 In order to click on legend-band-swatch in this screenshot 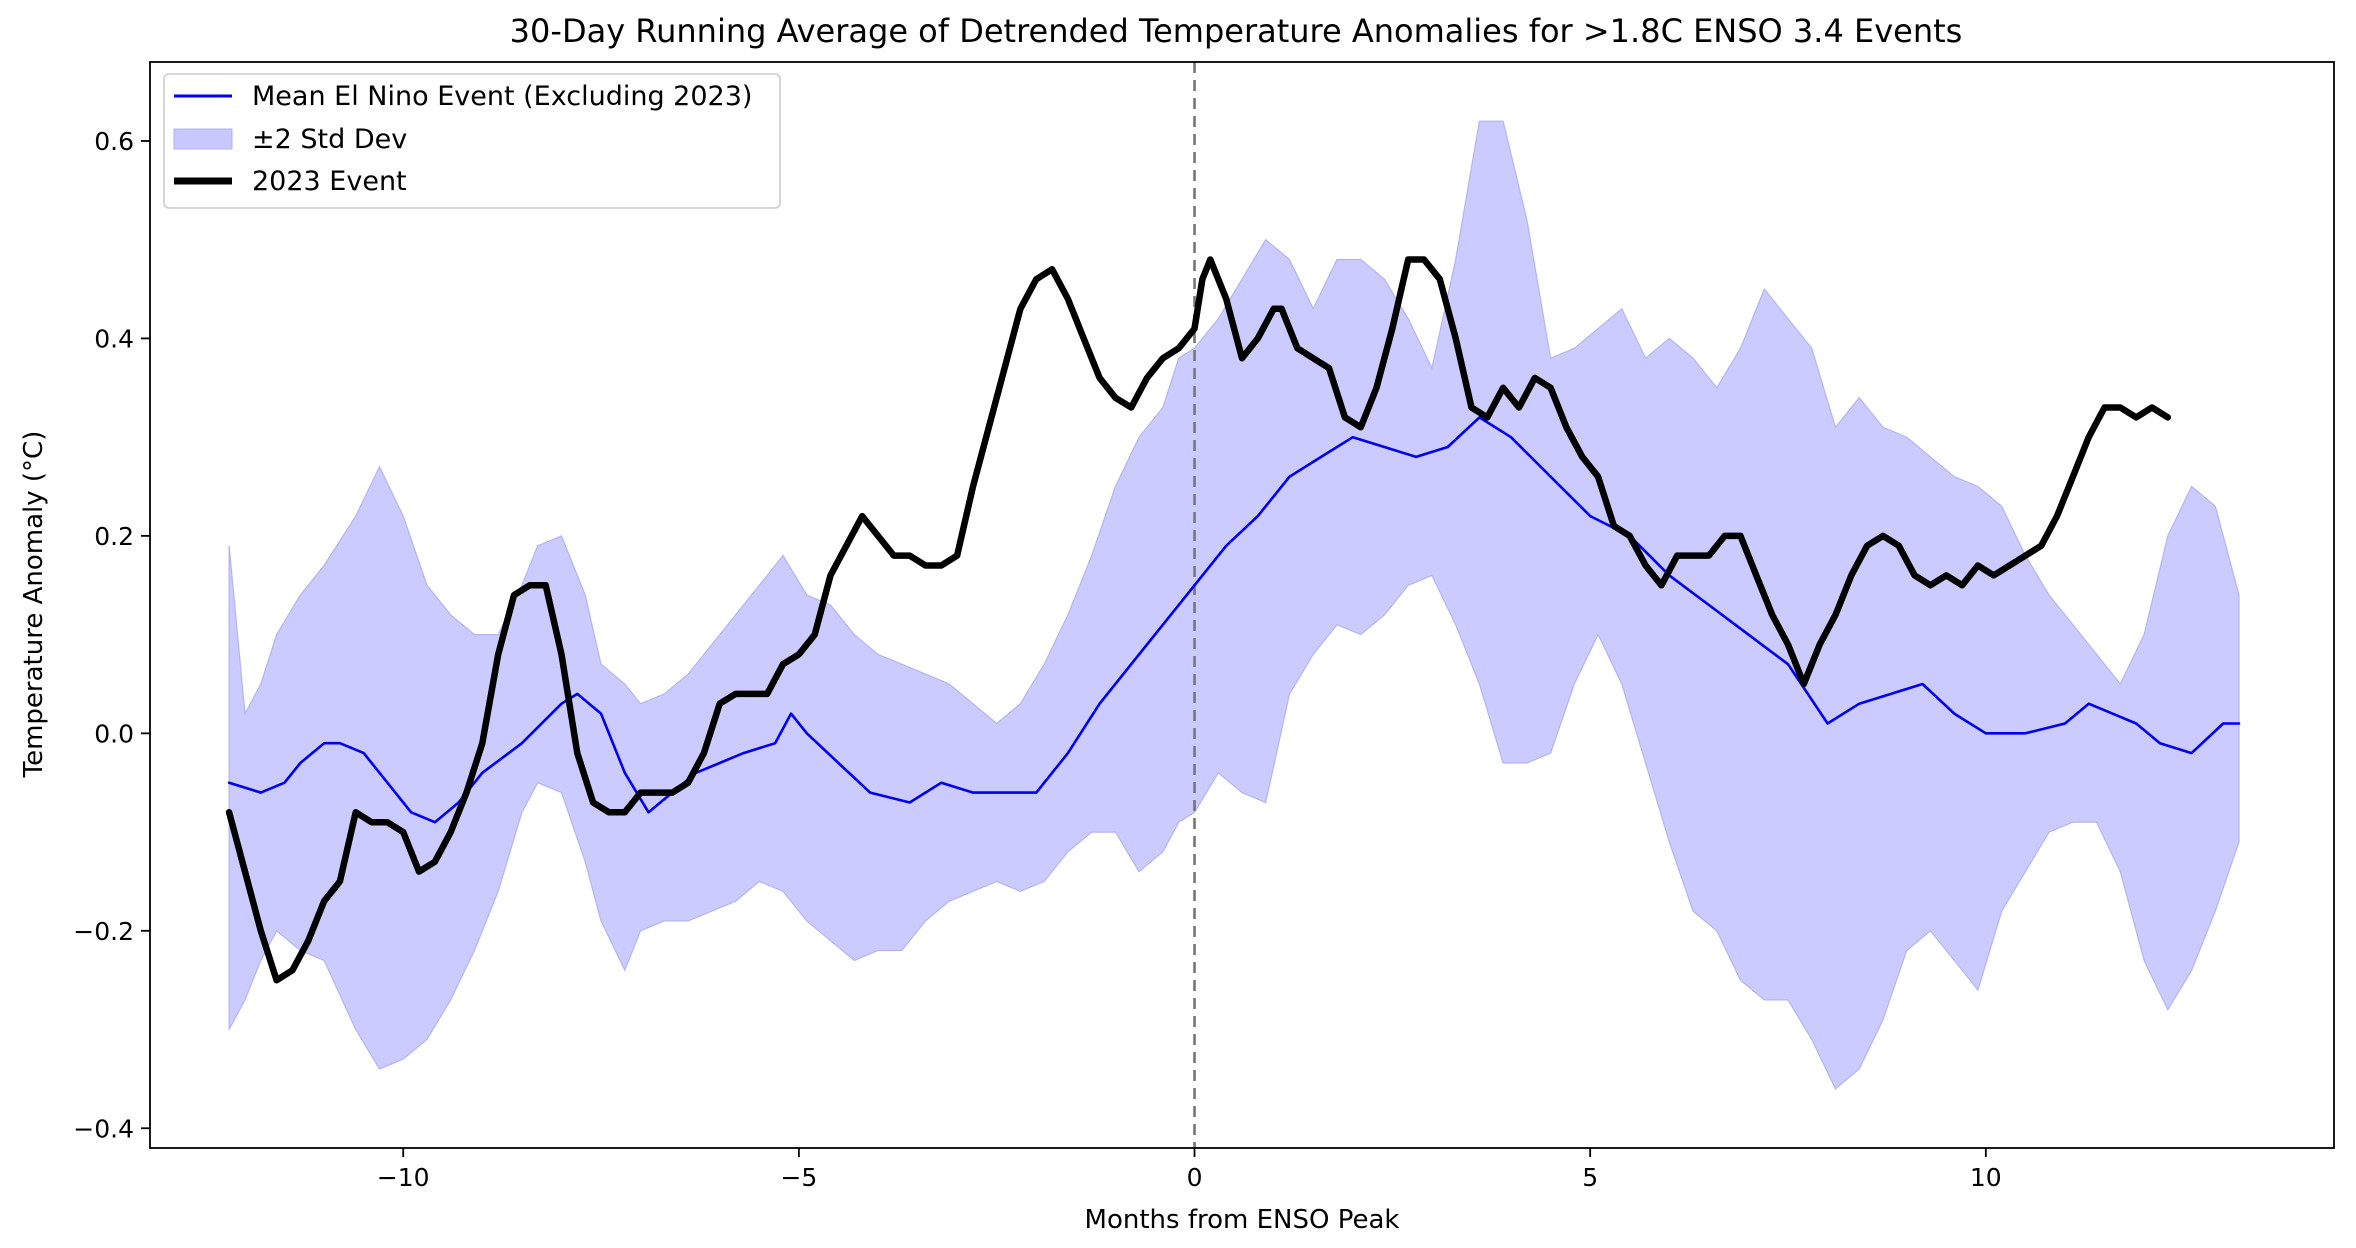, I will do `click(203, 139)`.